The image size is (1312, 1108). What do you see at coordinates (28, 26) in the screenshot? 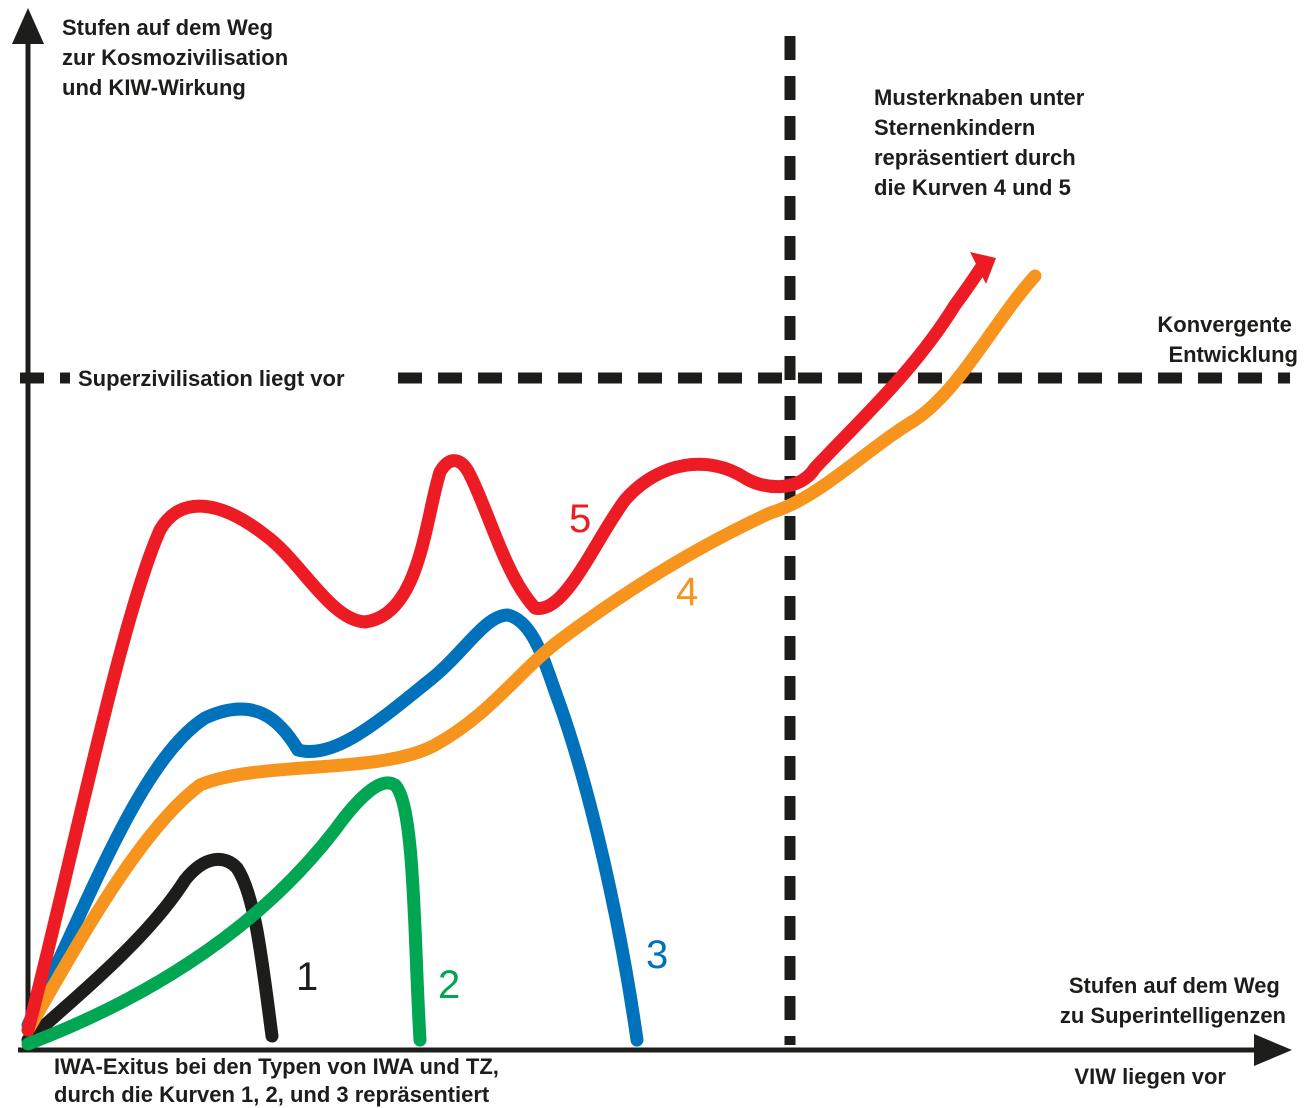
I see `y-axis-arrow` at bounding box center [28, 26].